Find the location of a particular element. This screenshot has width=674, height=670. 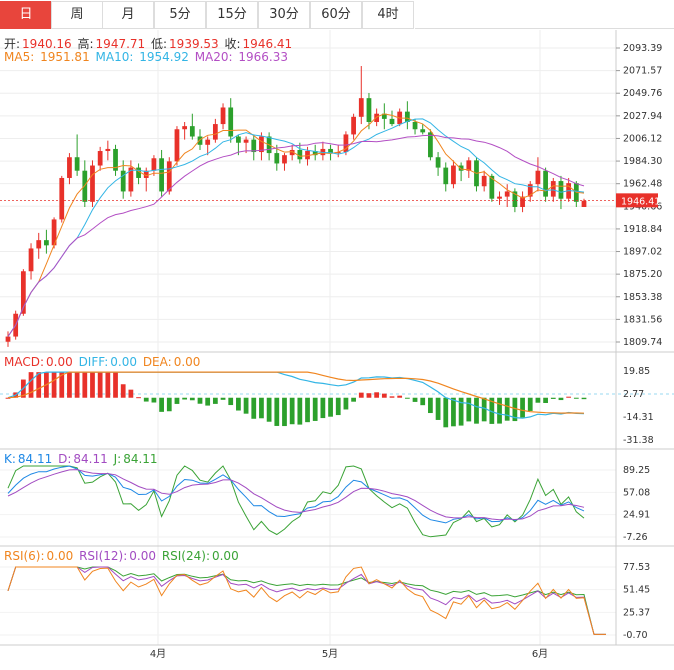

y-tick-label: 1984.30 is located at coordinates (642, 161).